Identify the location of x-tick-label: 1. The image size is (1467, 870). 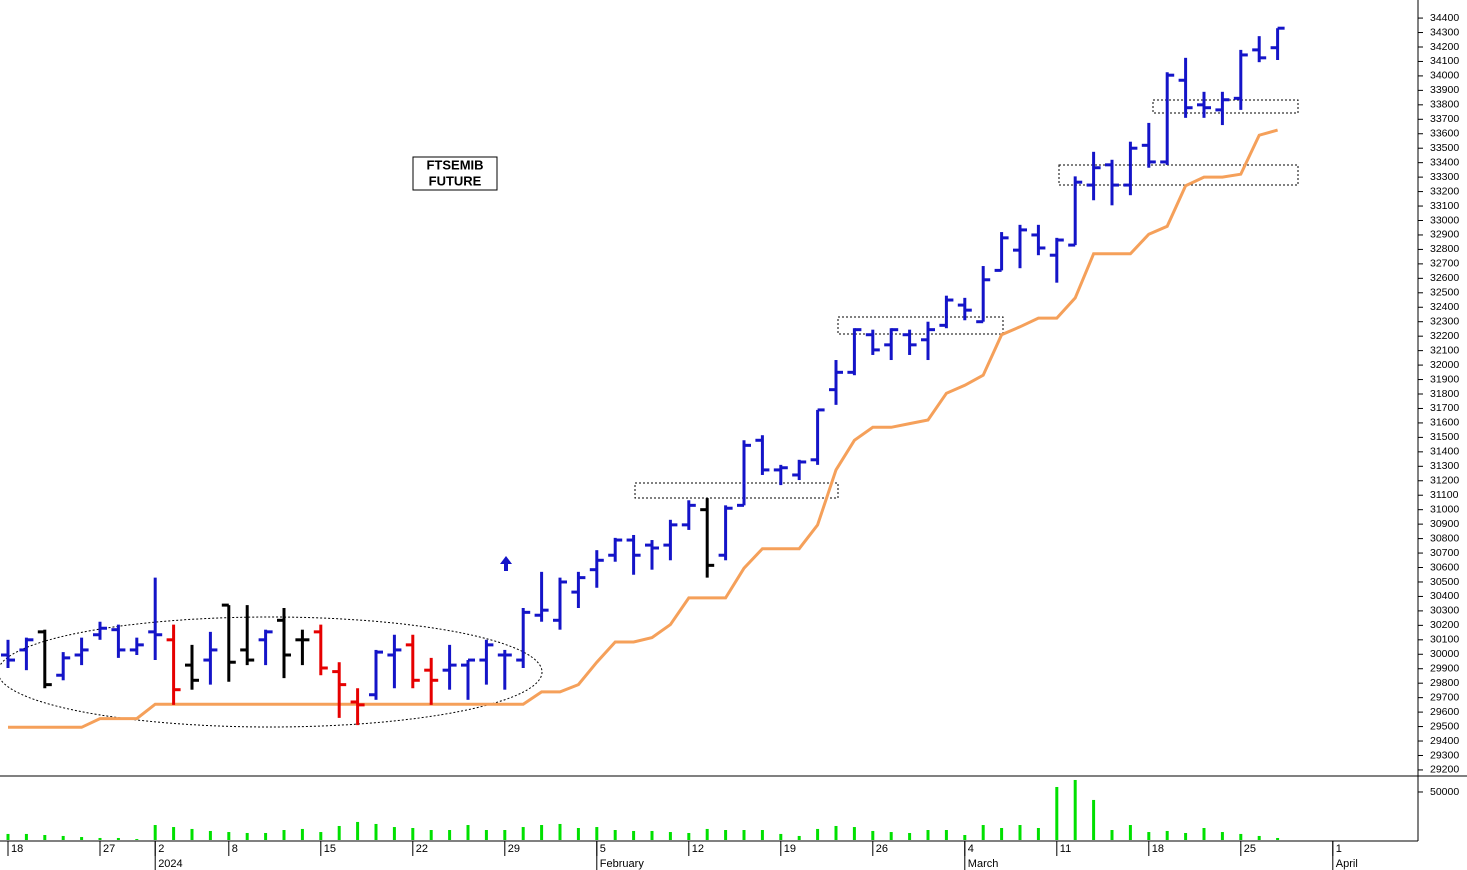
(1339, 849).